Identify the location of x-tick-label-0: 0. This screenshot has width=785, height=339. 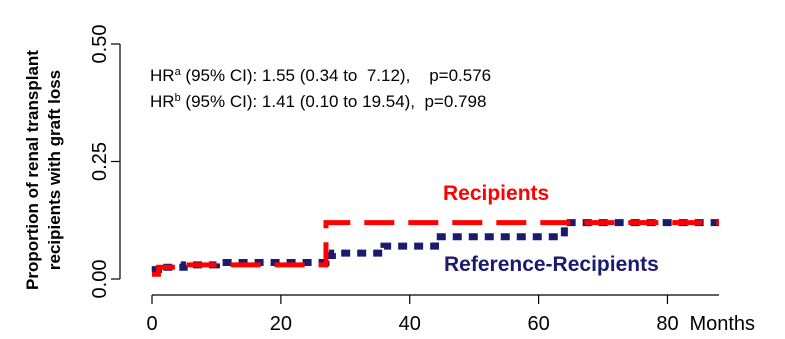
(151, 324).